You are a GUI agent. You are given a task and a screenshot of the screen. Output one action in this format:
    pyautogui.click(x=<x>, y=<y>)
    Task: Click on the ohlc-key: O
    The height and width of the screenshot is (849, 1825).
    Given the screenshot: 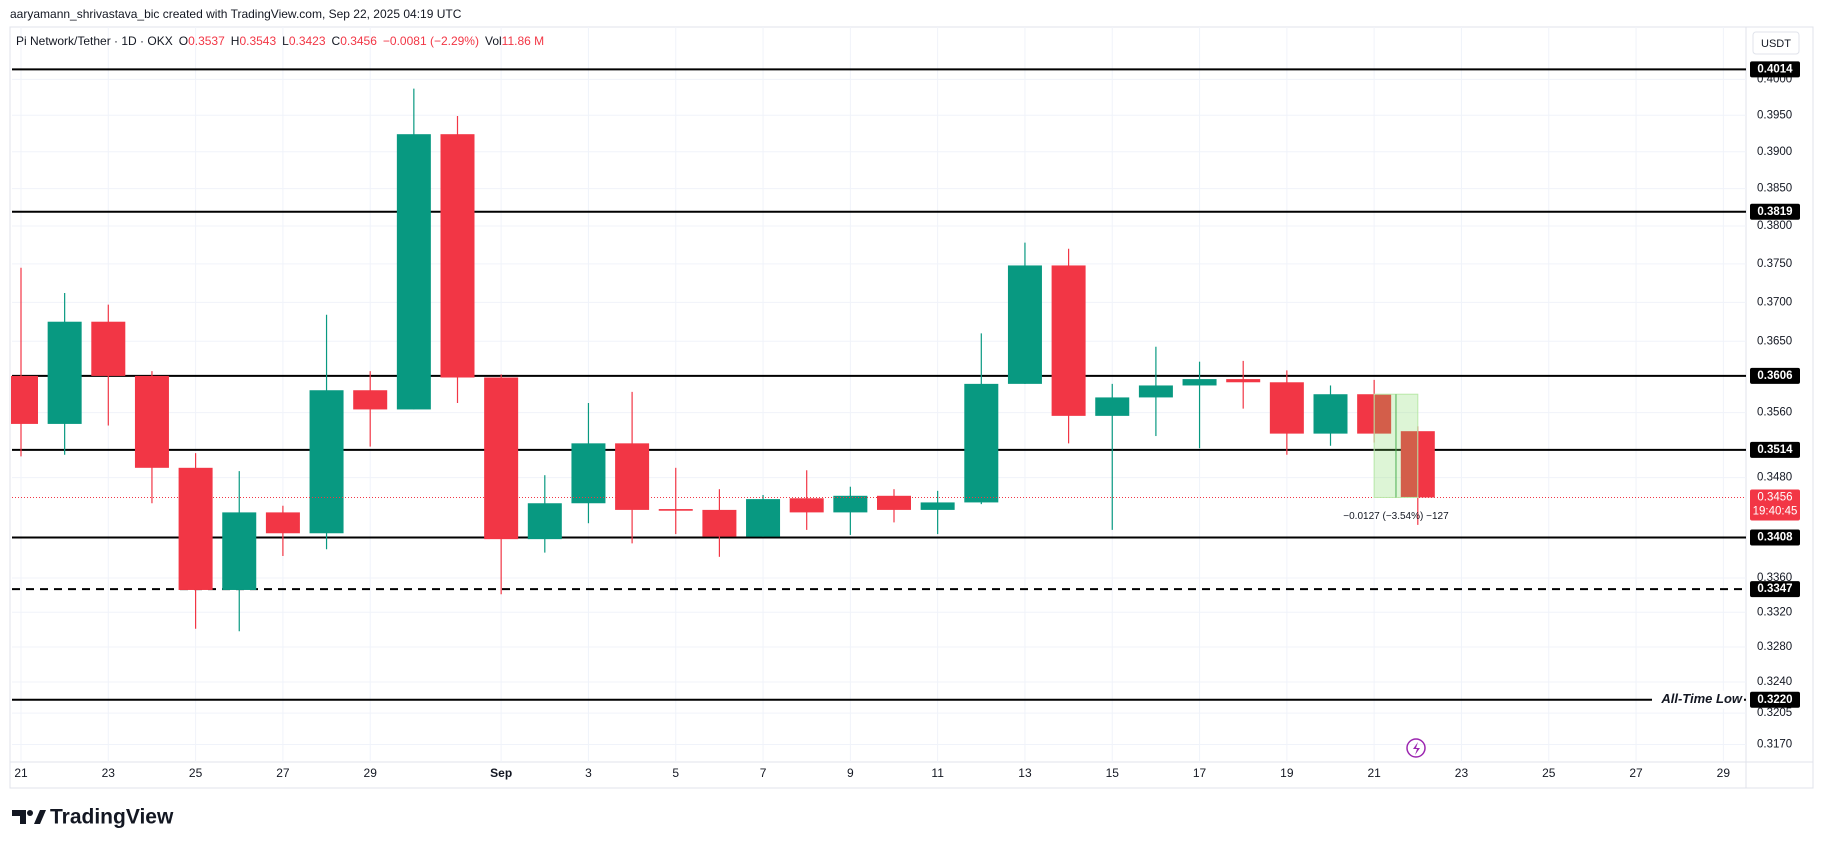 What is the action you would take?
    pyautogui.click(x=183, y=41)
    